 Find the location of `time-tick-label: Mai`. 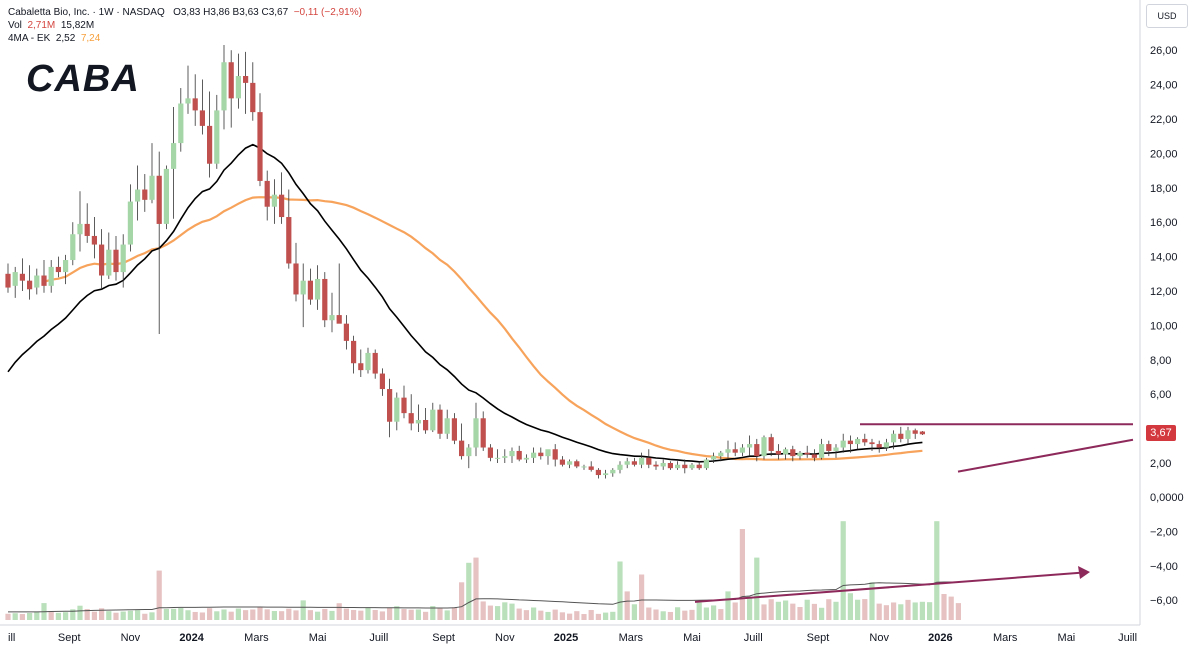

time-tick-label: Mai is located at coordinates (318, 638).